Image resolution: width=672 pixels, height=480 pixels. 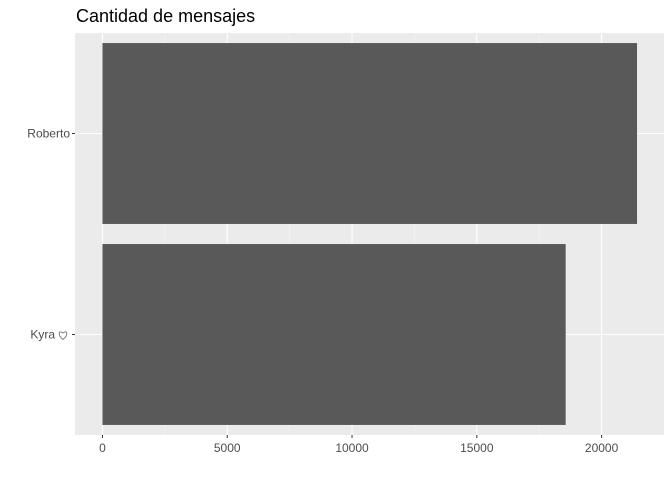 What do you see at coordinates (602, 448) in the screenshot?
I see `x-tick-label: 20000` at bounding box center [602, 448].